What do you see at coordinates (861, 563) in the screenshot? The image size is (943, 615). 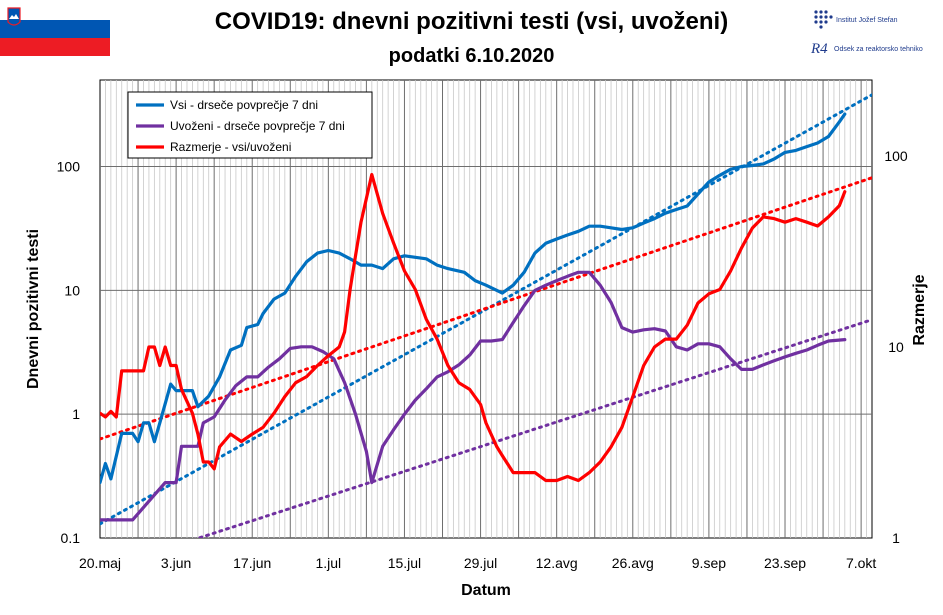 I see `x-tick-label: 7.okt` at bounding box center [861, 563].